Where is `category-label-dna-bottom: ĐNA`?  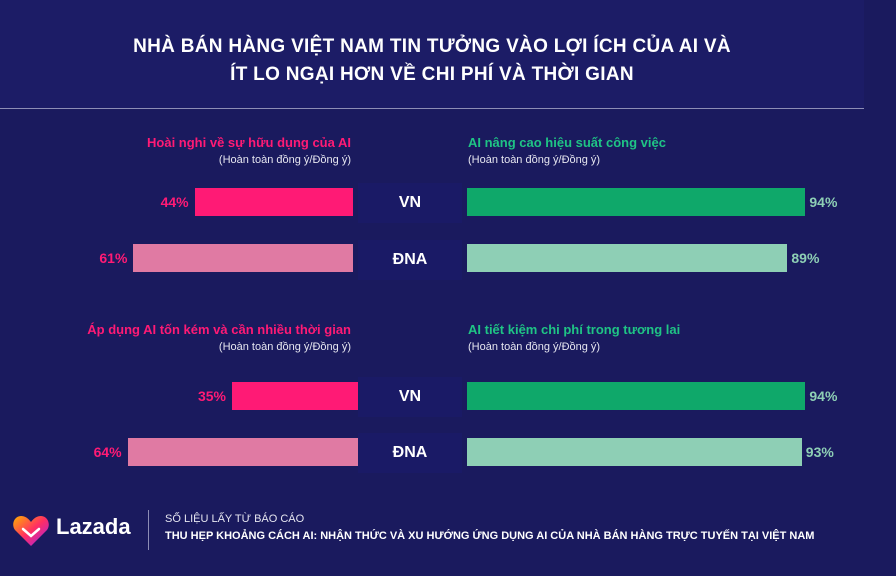
category-label-dna-bottom: ĐNA is located at coordinates (410, 453).